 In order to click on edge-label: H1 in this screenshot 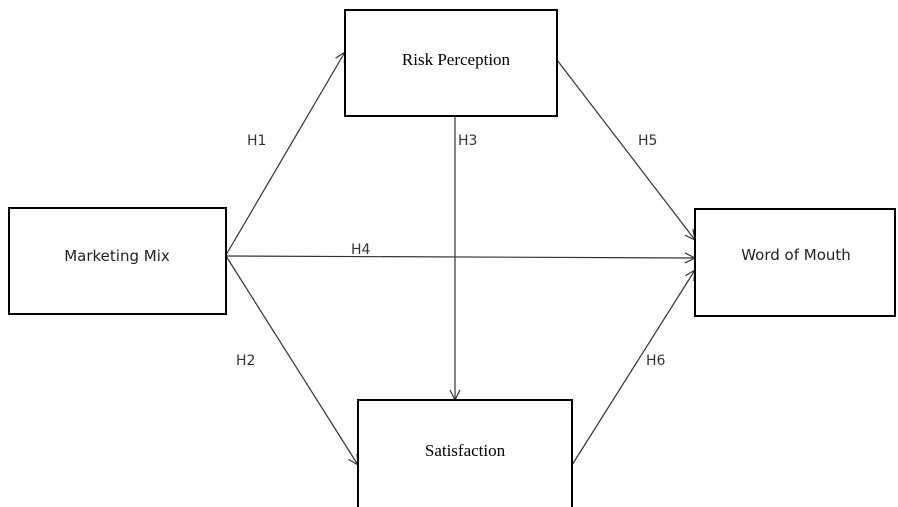, I will do `click(256, 141)`.